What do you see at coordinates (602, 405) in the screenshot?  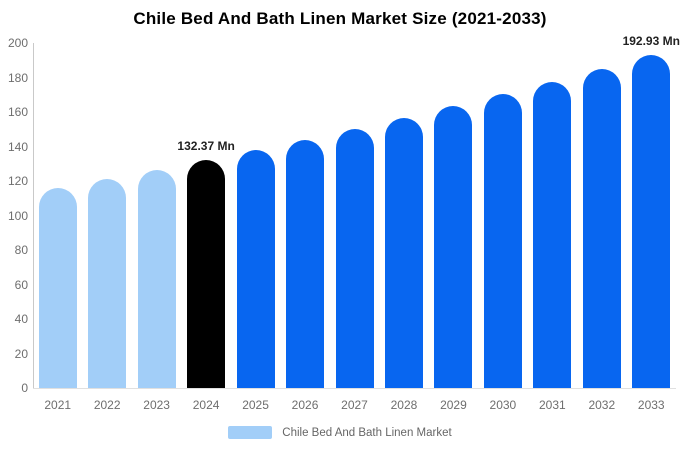 I see `x-axis-tick-label-2032: 2032` at bounding box center [602, 405].